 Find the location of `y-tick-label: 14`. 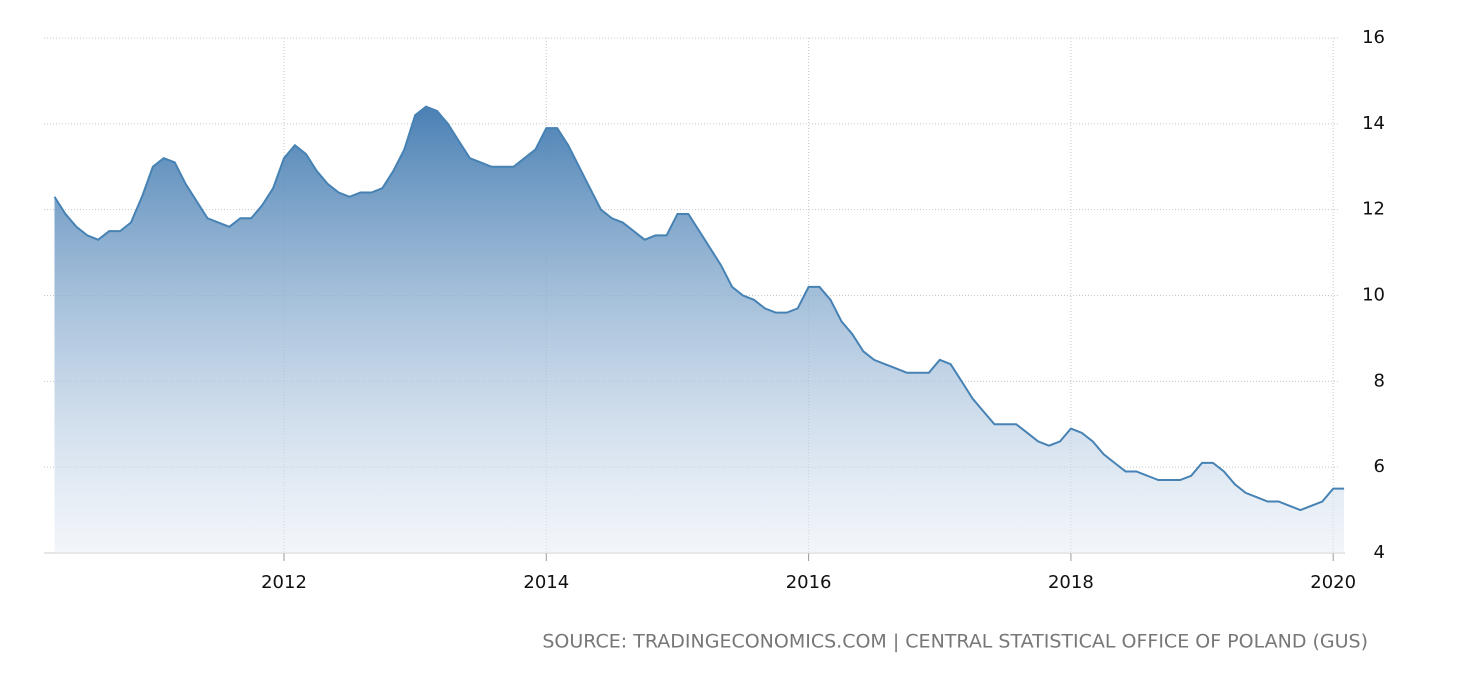

y-tick-label: 14 is located at coordinates (1373, 123).